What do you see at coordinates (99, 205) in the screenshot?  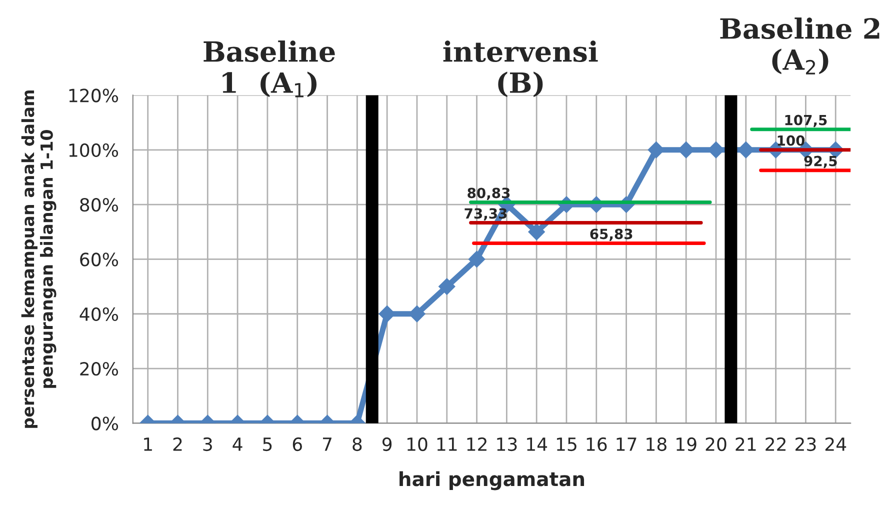 I see `y-tick-label: 80%` at bounding box center [99, 205].